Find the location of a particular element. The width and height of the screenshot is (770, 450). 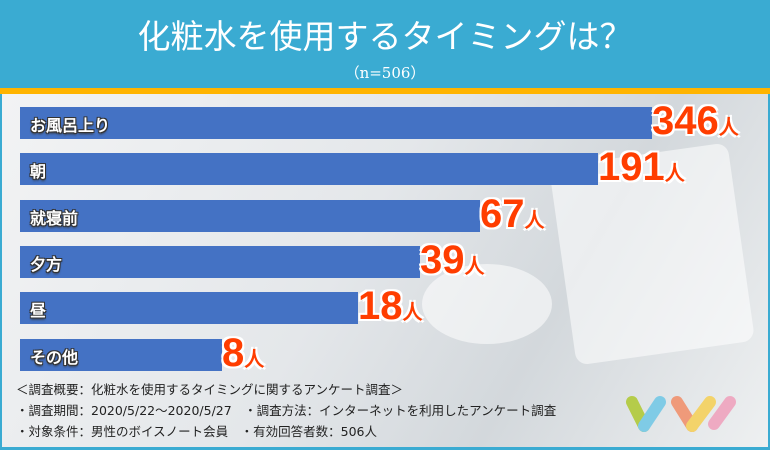

bar: お風呂上り is located at coordinates (336, 123).